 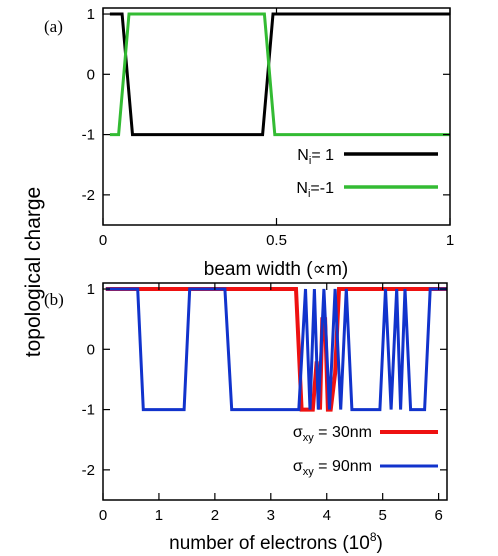 I want to click on panel-b-x-tick-label: 4, so click(x=327, y=515).